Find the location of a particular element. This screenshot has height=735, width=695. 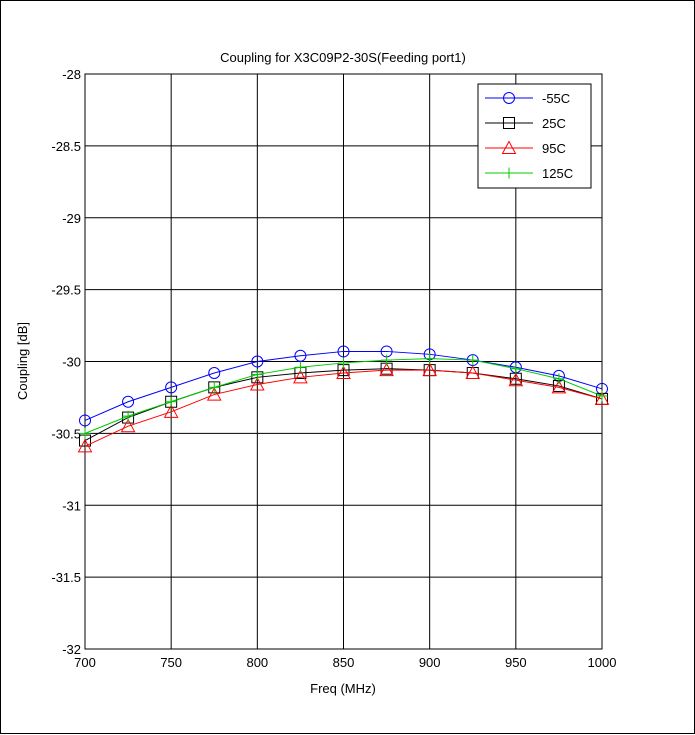

legend-label: -55C is located at coordinates (556, 98).